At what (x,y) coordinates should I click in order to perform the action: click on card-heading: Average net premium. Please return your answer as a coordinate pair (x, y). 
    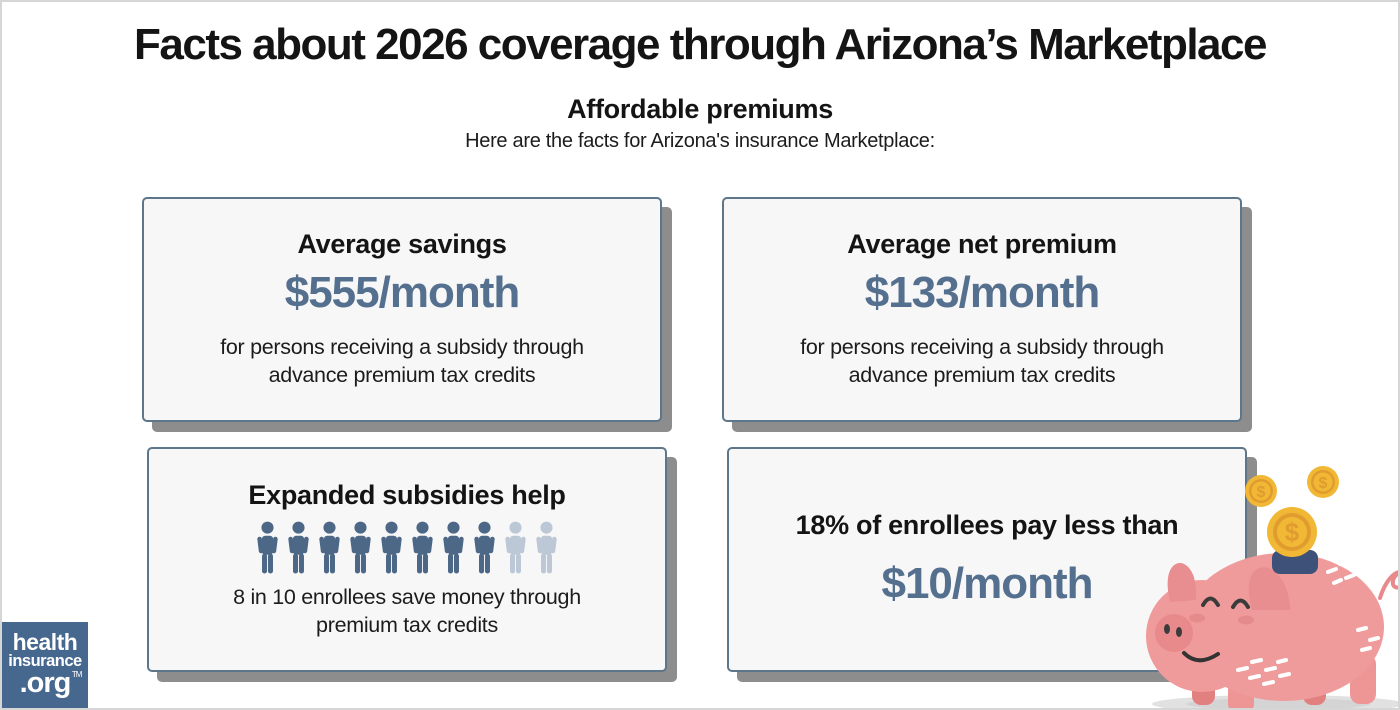
    Looking at the image, I should click on (982, 244).